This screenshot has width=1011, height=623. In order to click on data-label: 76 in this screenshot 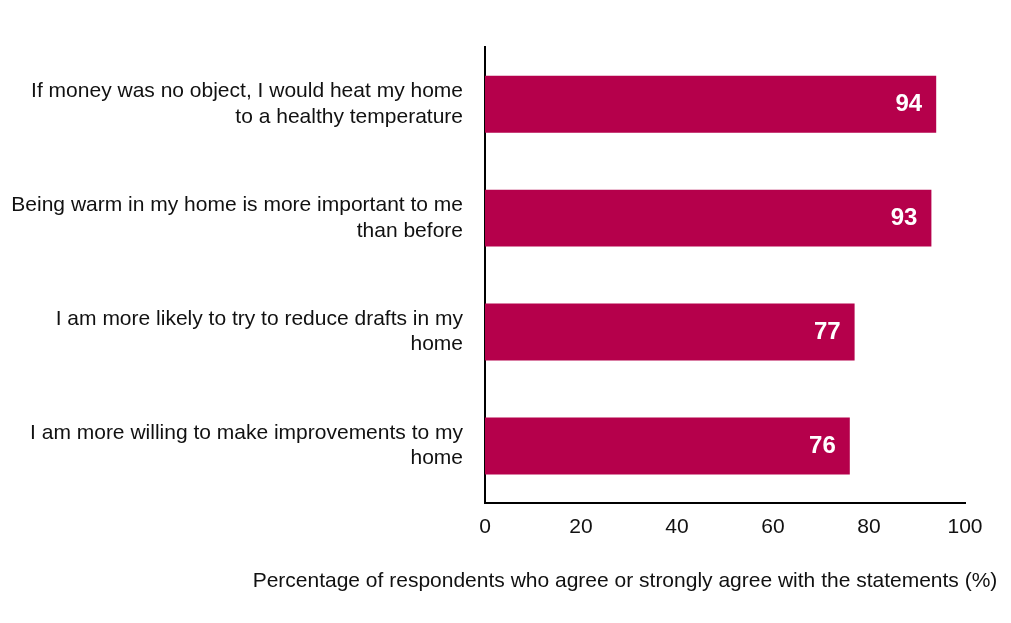, I will do `click(822, 444)`.